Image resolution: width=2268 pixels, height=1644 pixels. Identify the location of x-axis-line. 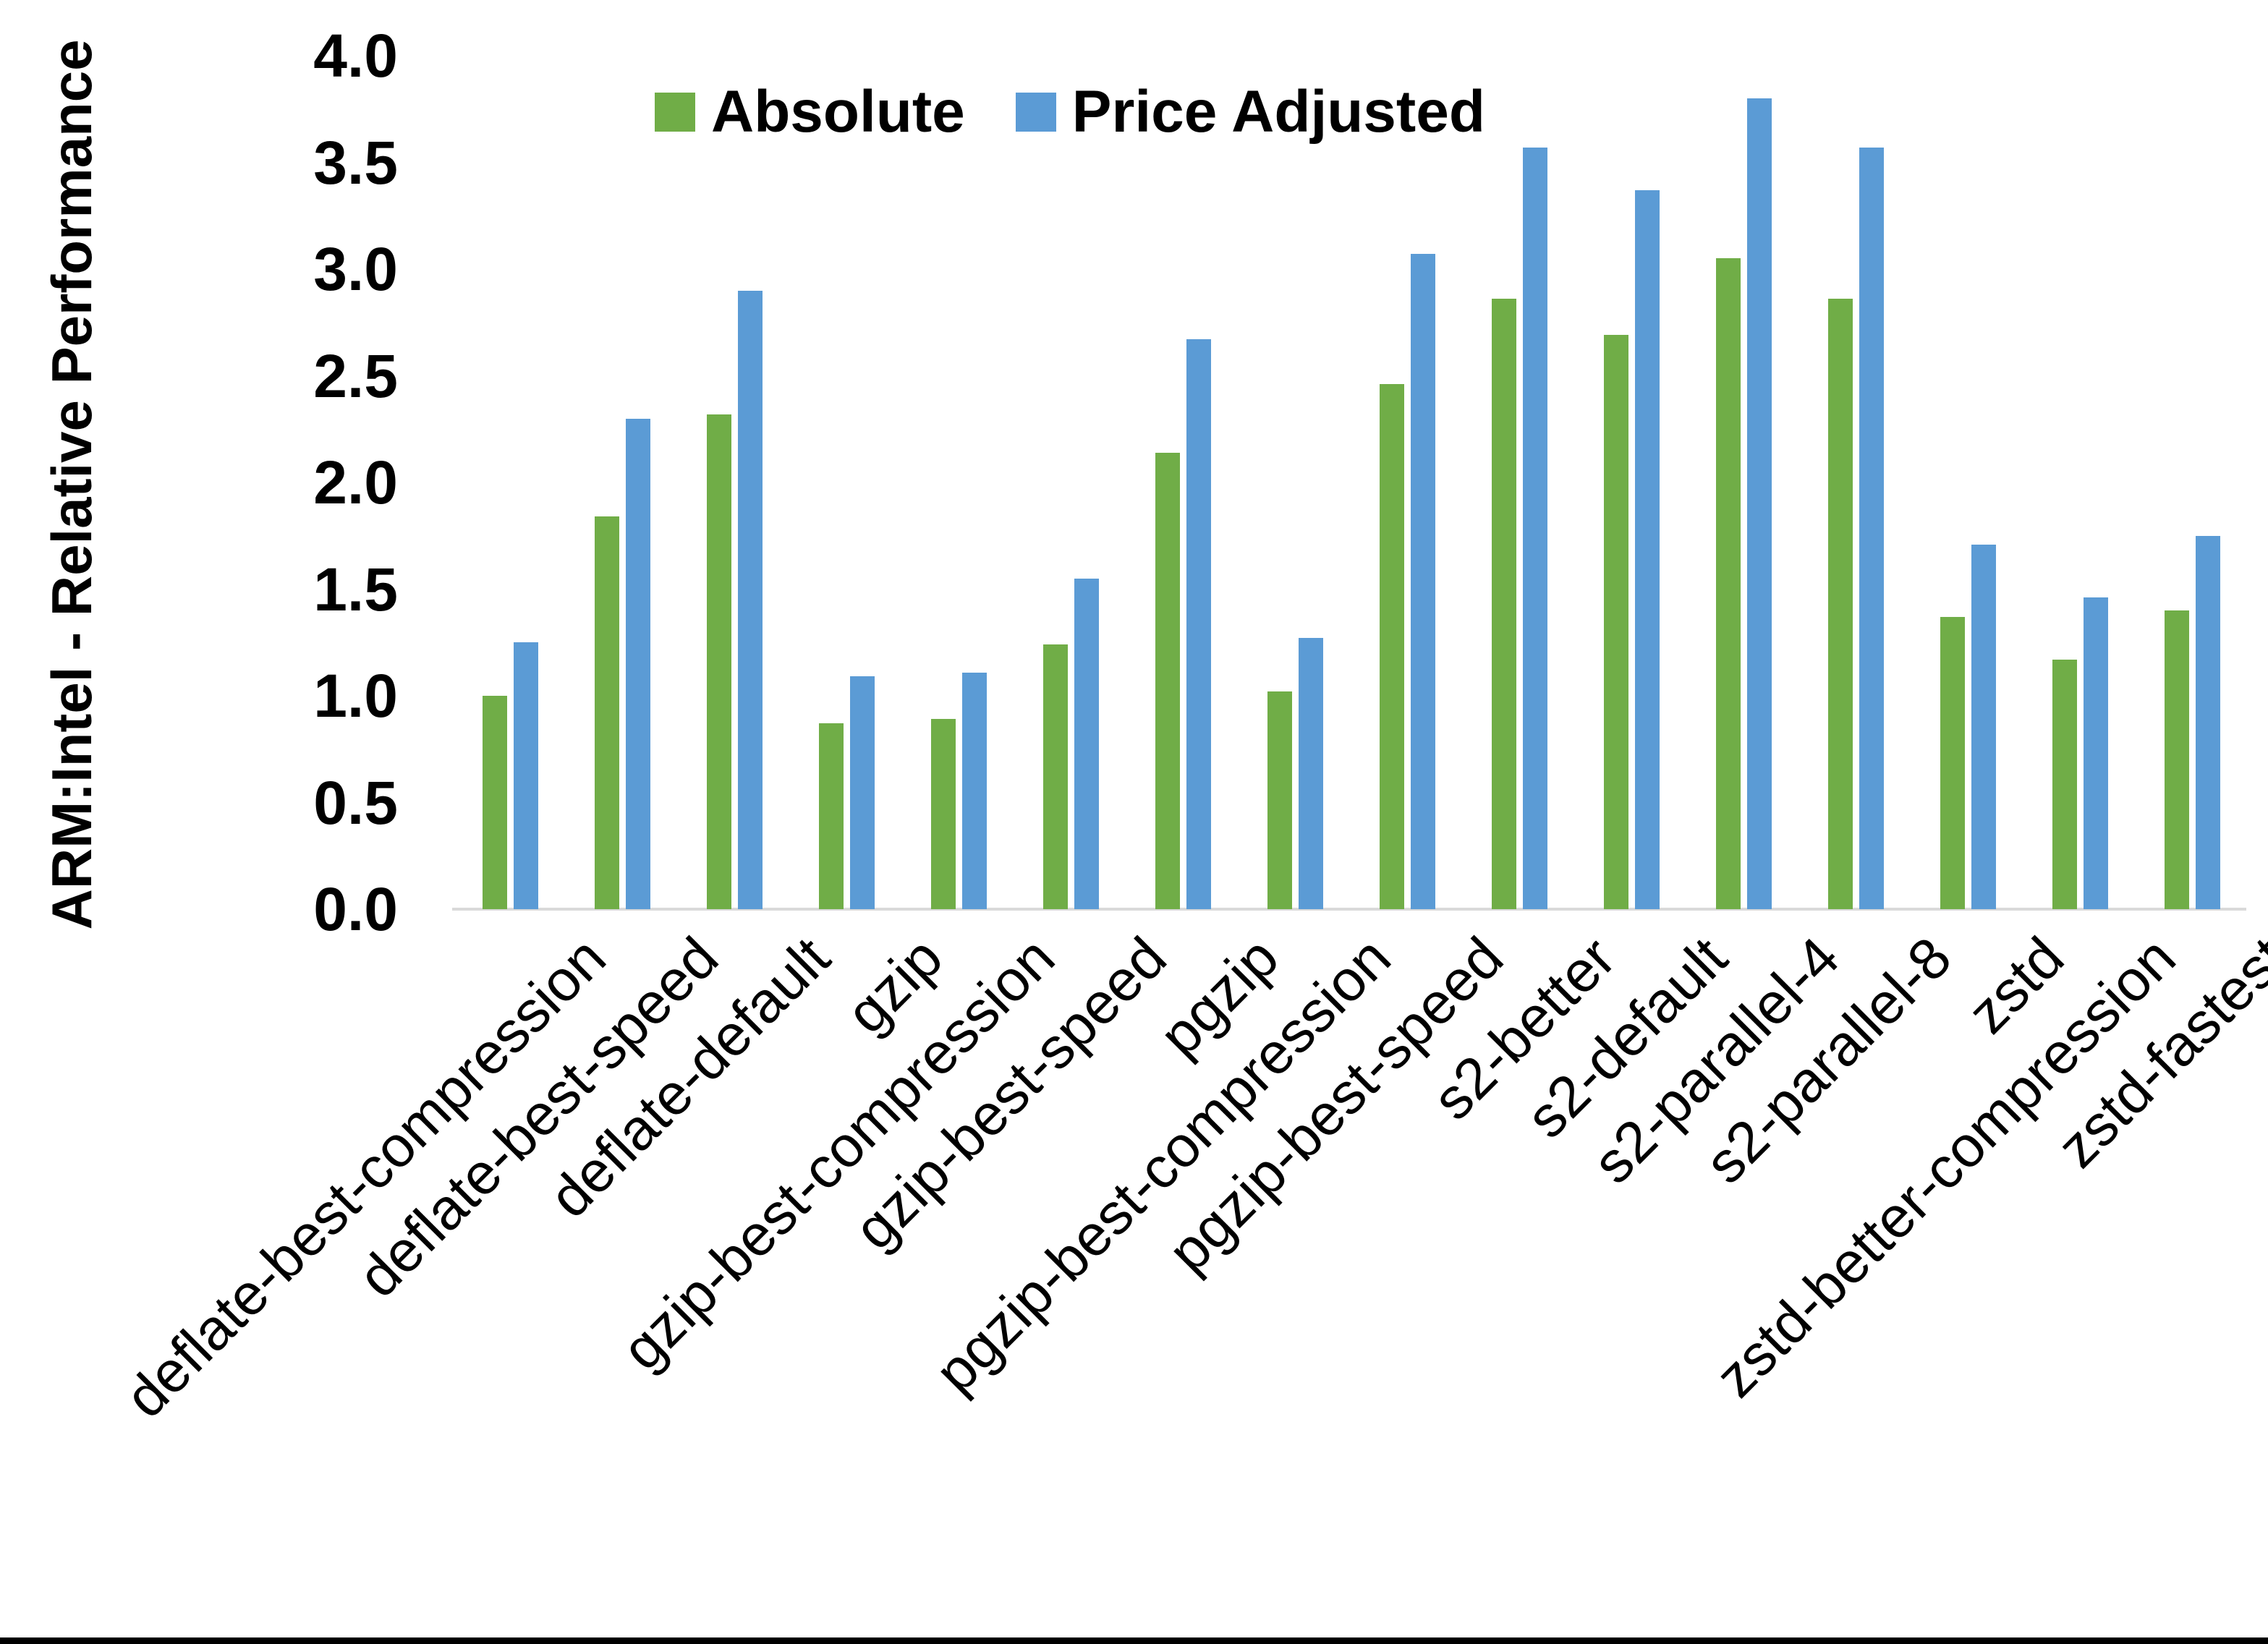
(1349, 909).